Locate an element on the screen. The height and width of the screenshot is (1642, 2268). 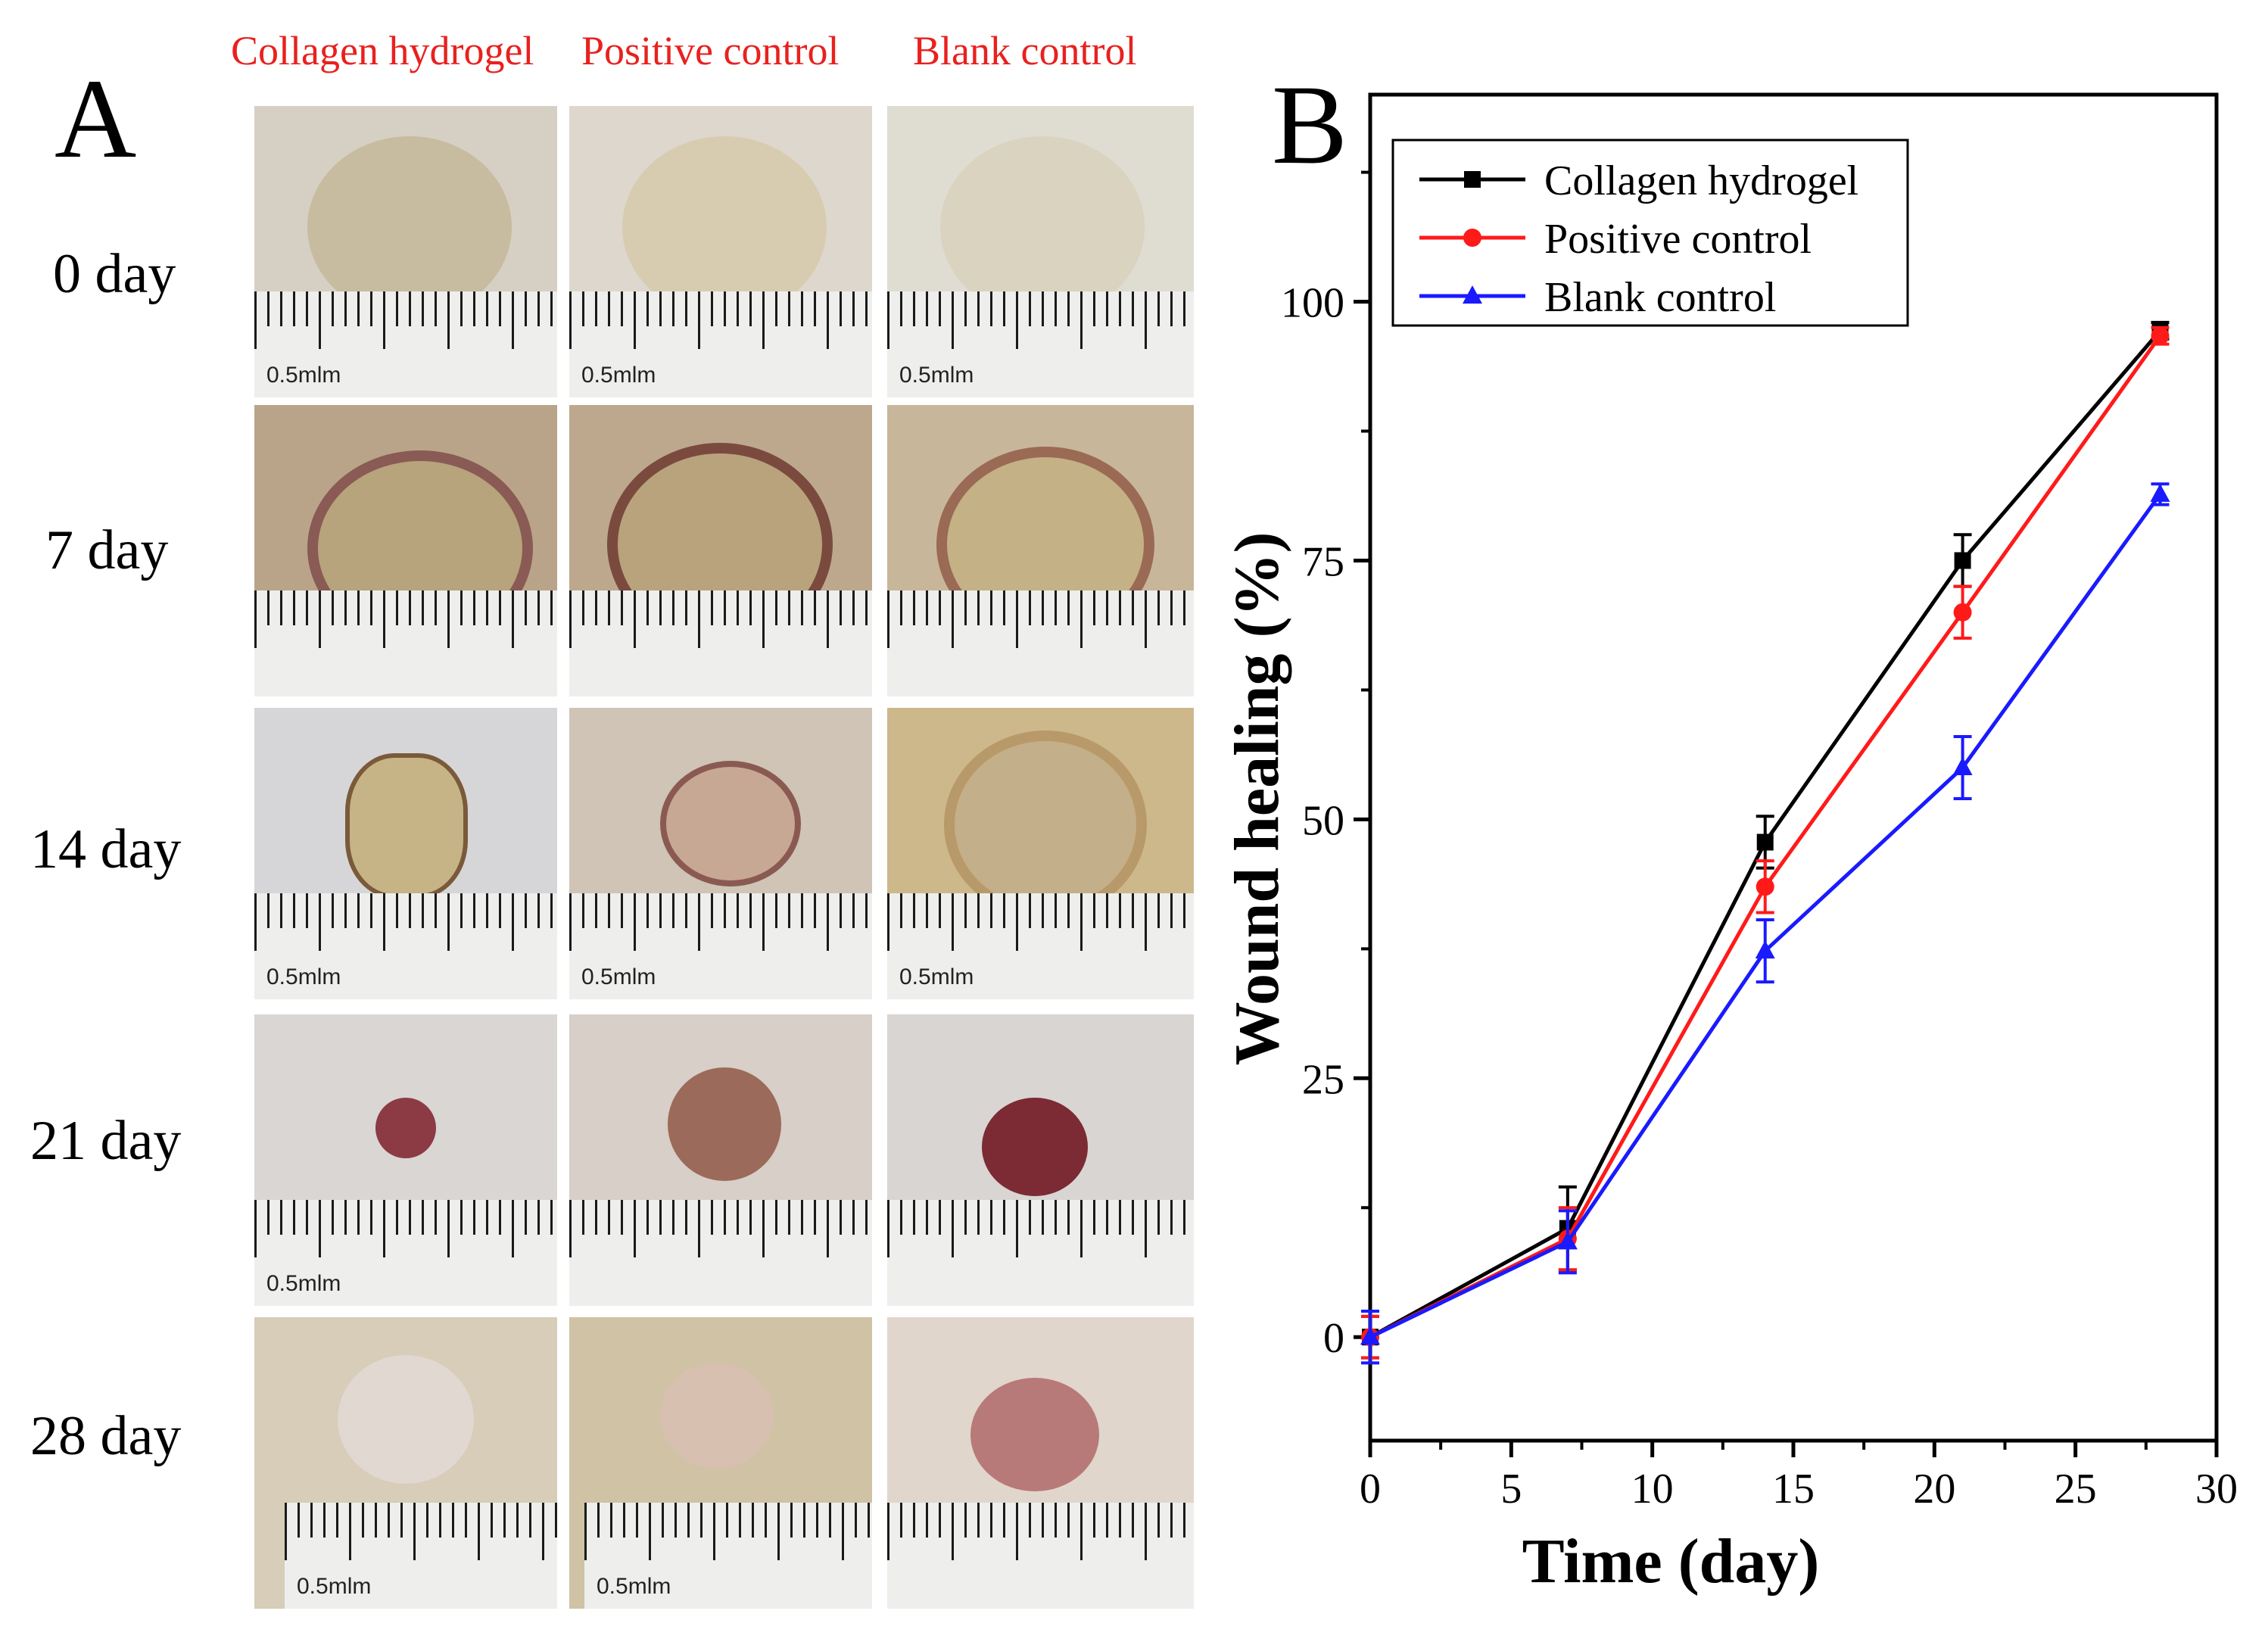
row-label-day-7: 7 day is located at coordinates (107, 550).